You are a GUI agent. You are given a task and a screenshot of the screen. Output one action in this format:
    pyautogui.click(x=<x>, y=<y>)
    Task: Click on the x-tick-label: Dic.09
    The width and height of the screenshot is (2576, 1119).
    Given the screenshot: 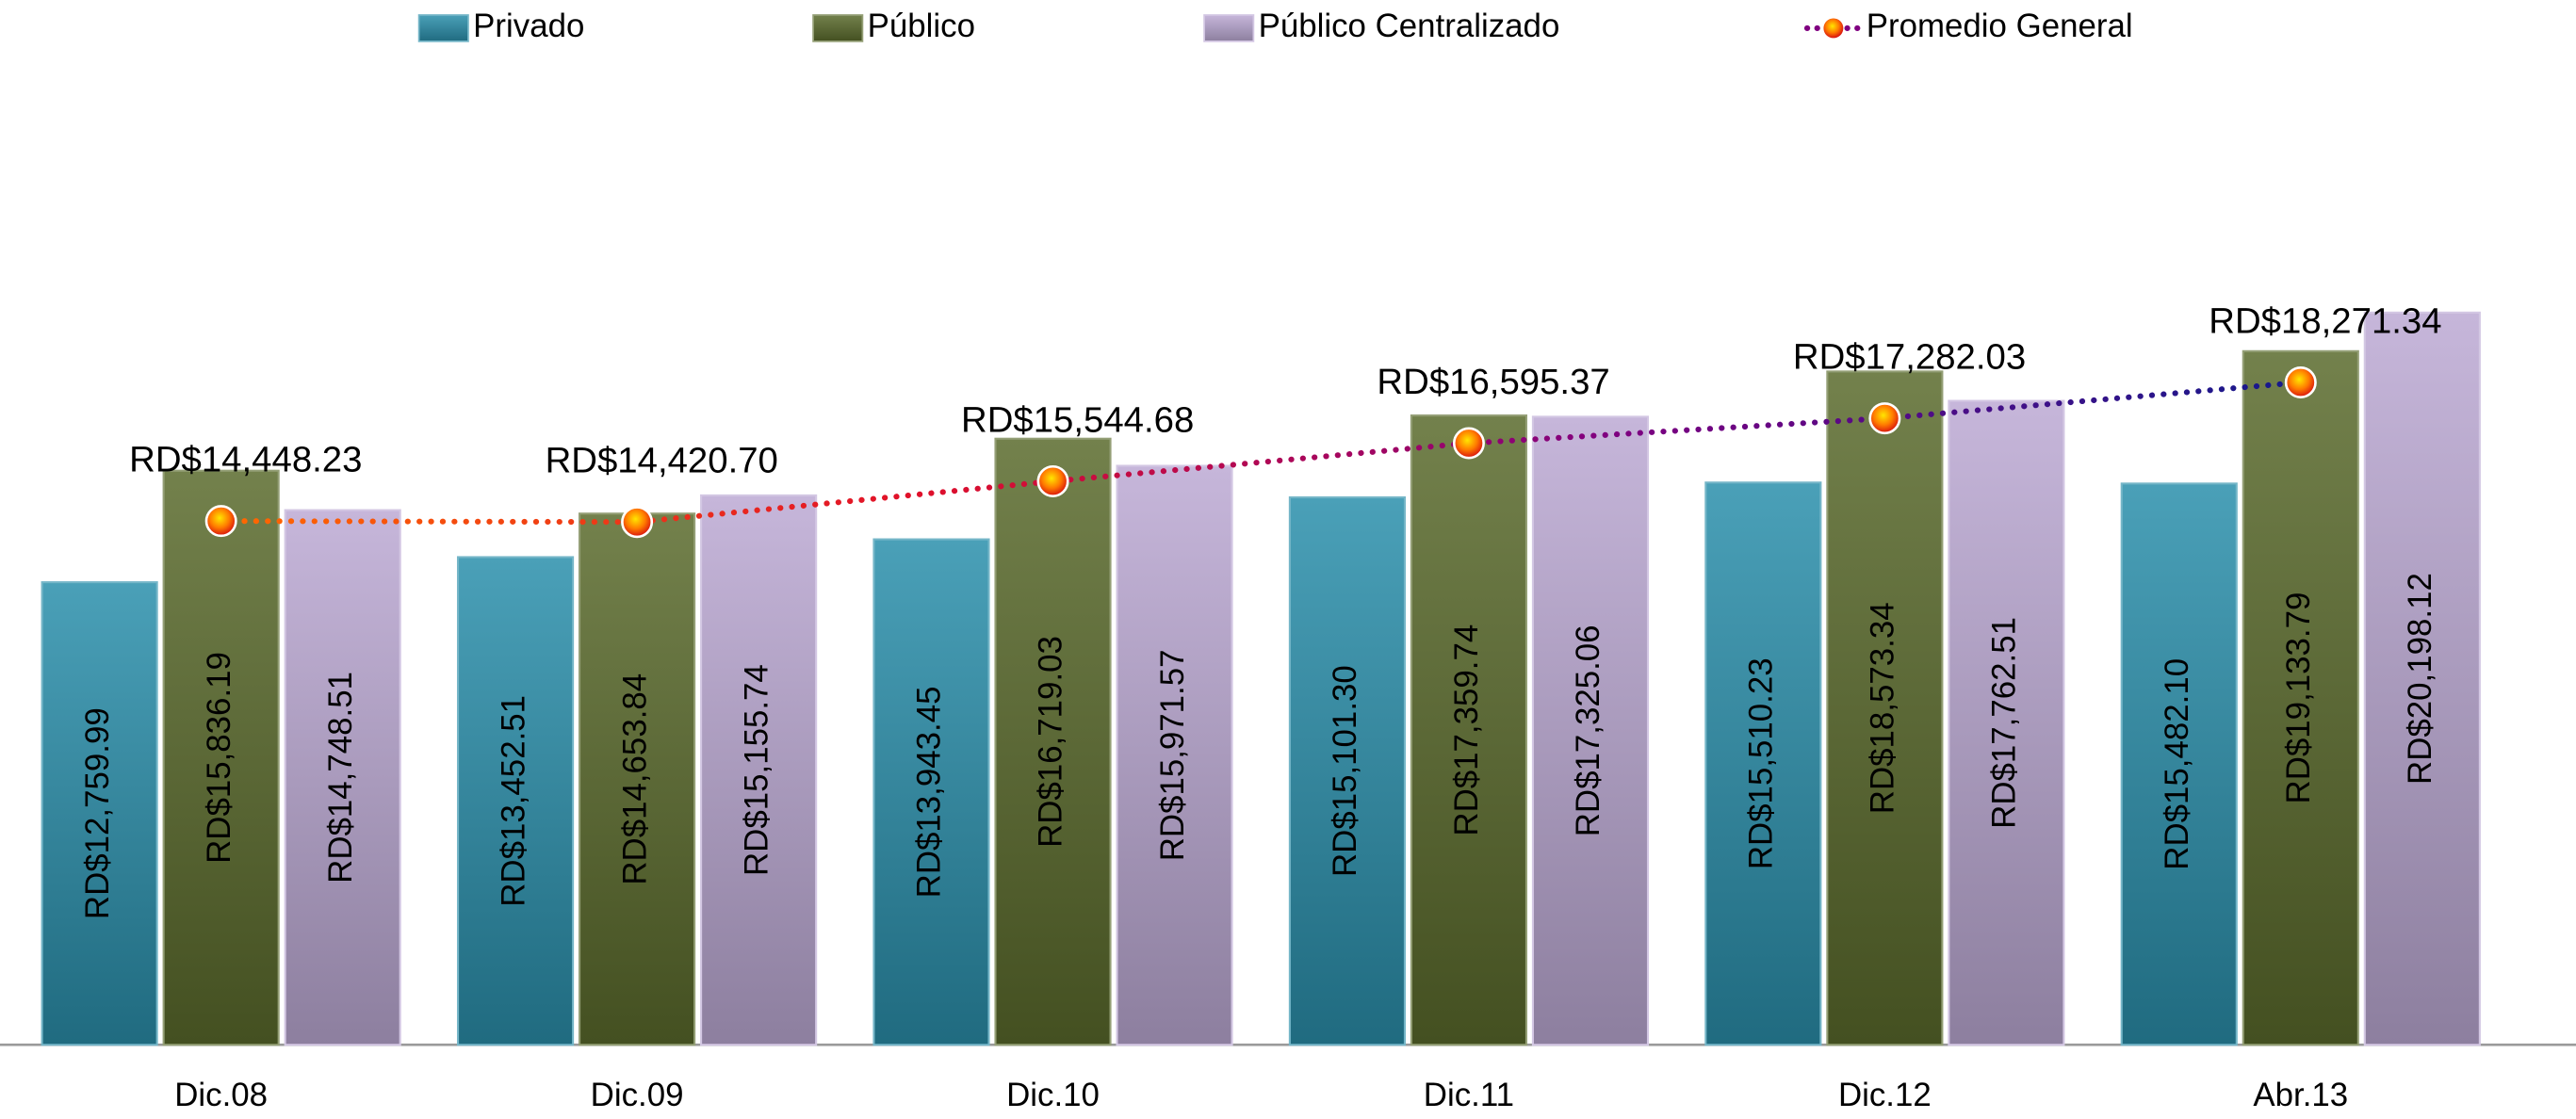 What is the action you would take?
    pyautogui.click(x=637, y=1095)
    